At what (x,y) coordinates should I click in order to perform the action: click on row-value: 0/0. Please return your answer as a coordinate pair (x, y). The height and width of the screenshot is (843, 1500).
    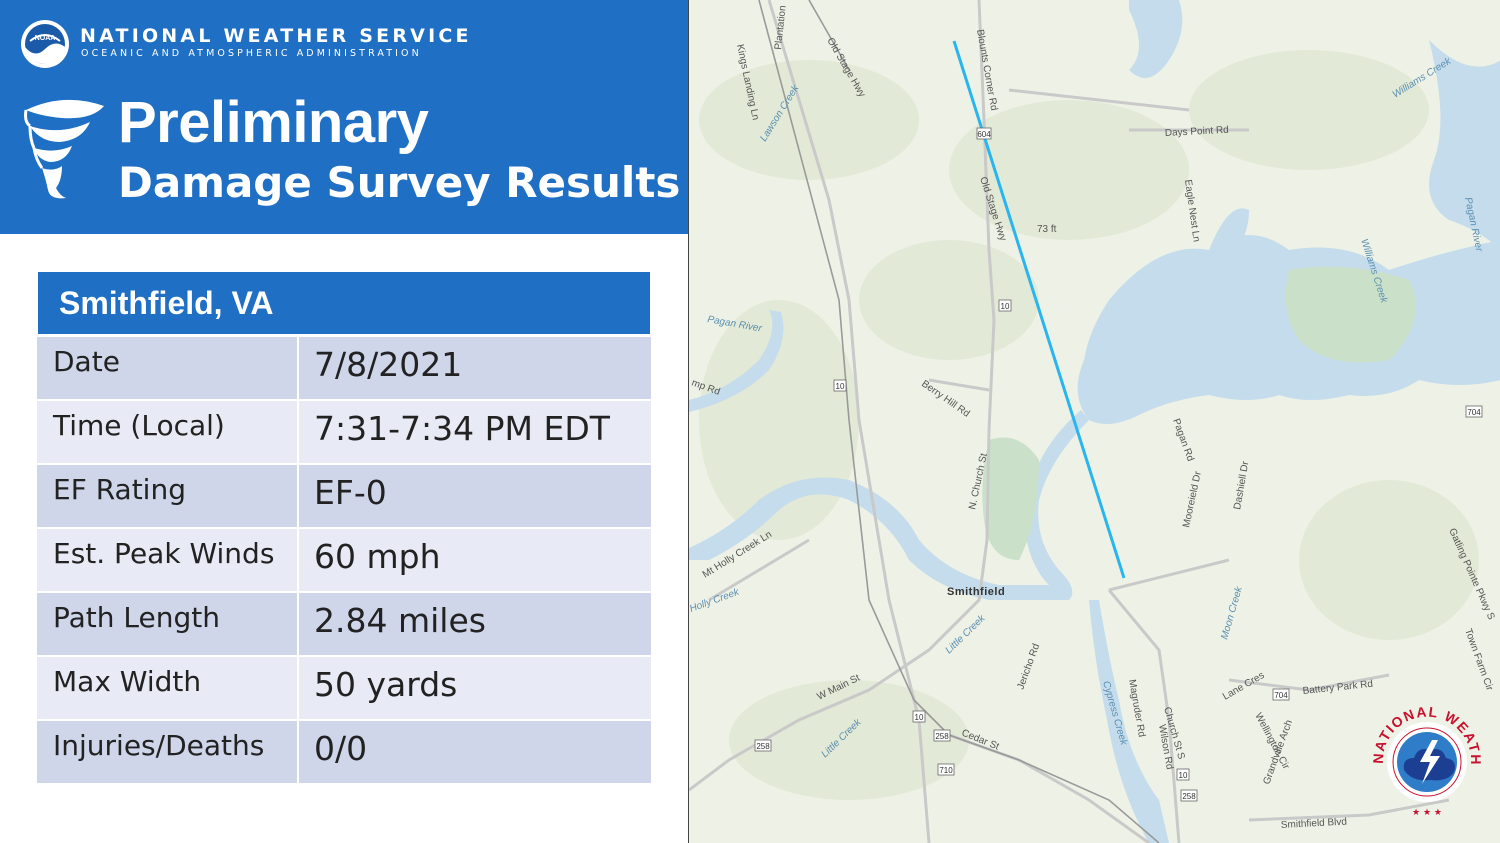
    Looking at the image, I should click on (475, 752).